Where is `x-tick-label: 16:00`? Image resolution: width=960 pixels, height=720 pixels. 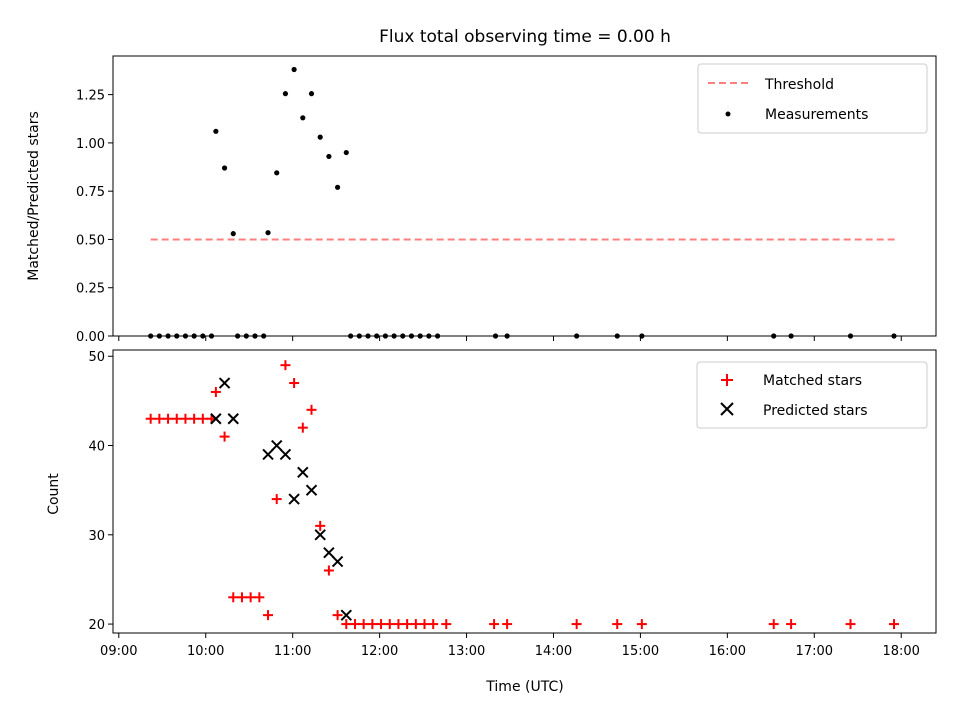 x-tick-label: 16:00 is located at coordinates (727, 651).